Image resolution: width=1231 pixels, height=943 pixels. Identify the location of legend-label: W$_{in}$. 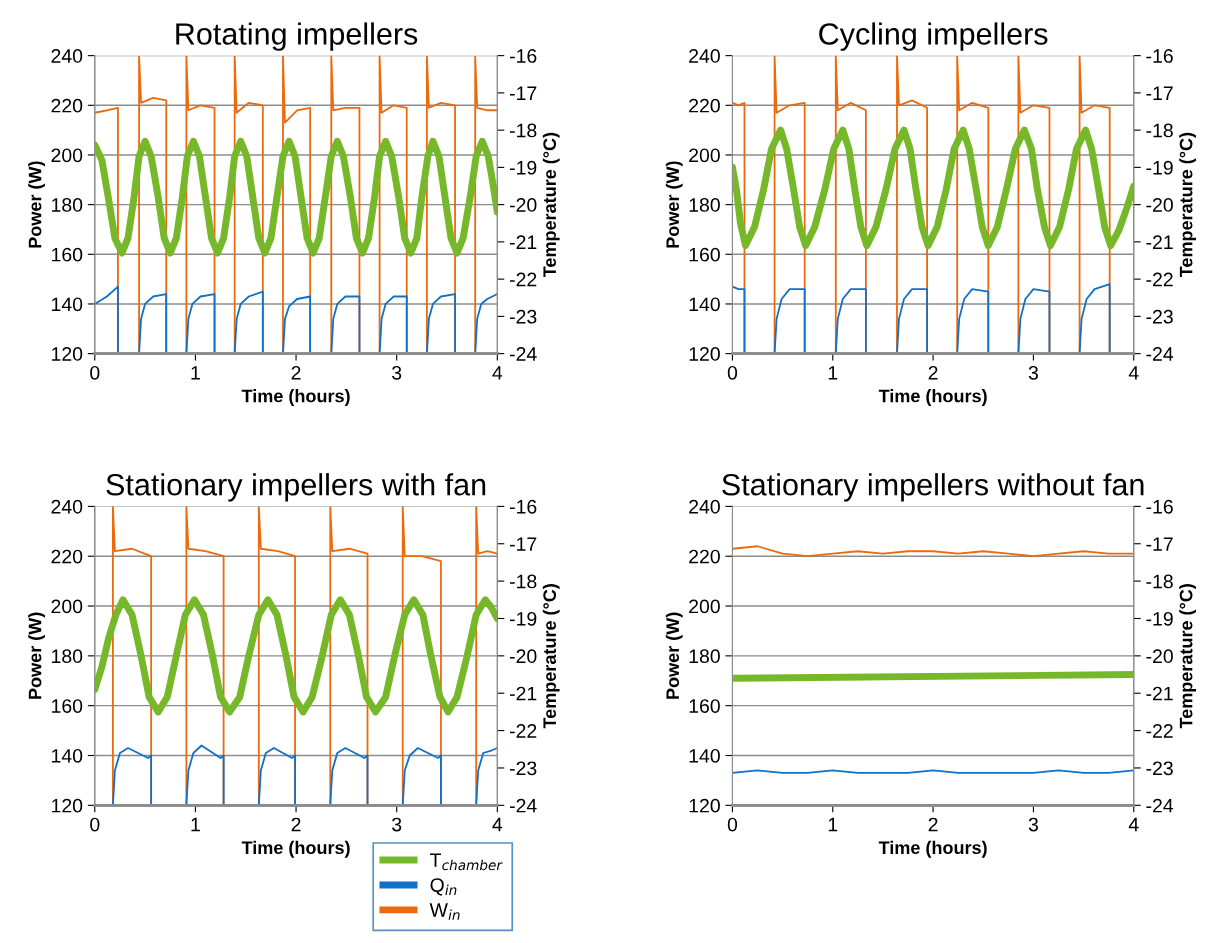
(444, 911).